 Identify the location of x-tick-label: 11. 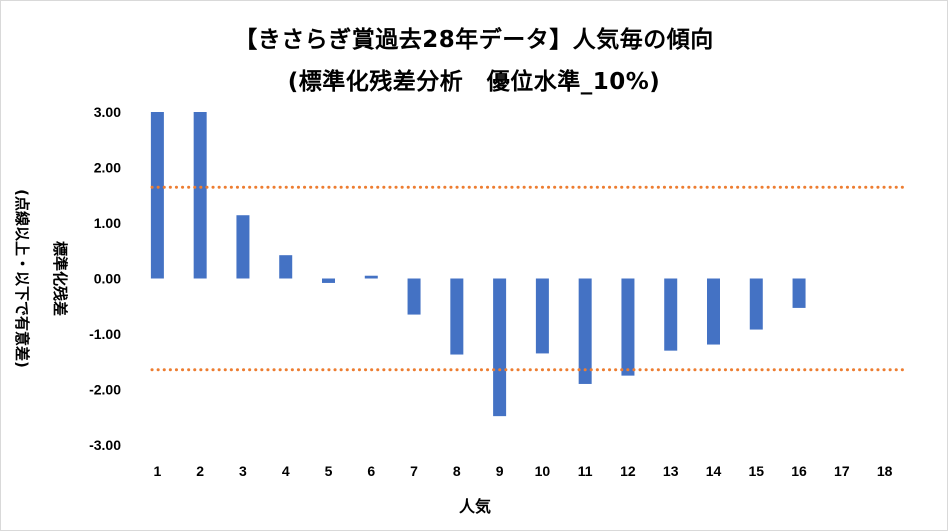
(585, 471).